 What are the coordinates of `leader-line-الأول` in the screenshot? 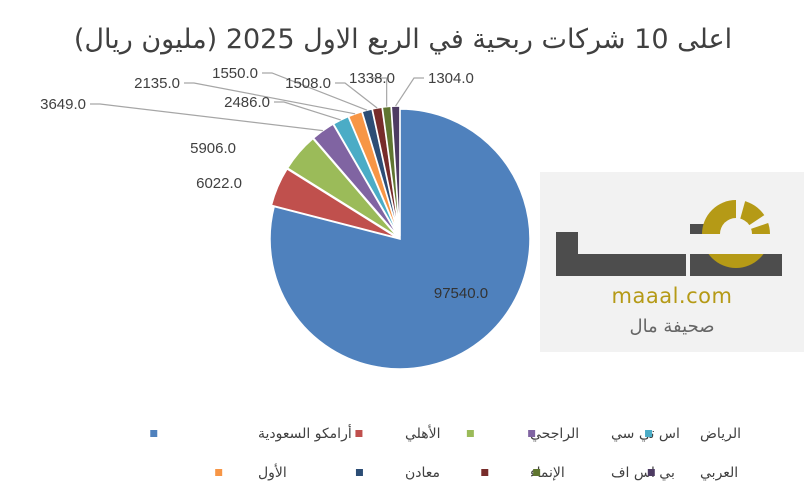 It's located at (270, 98).